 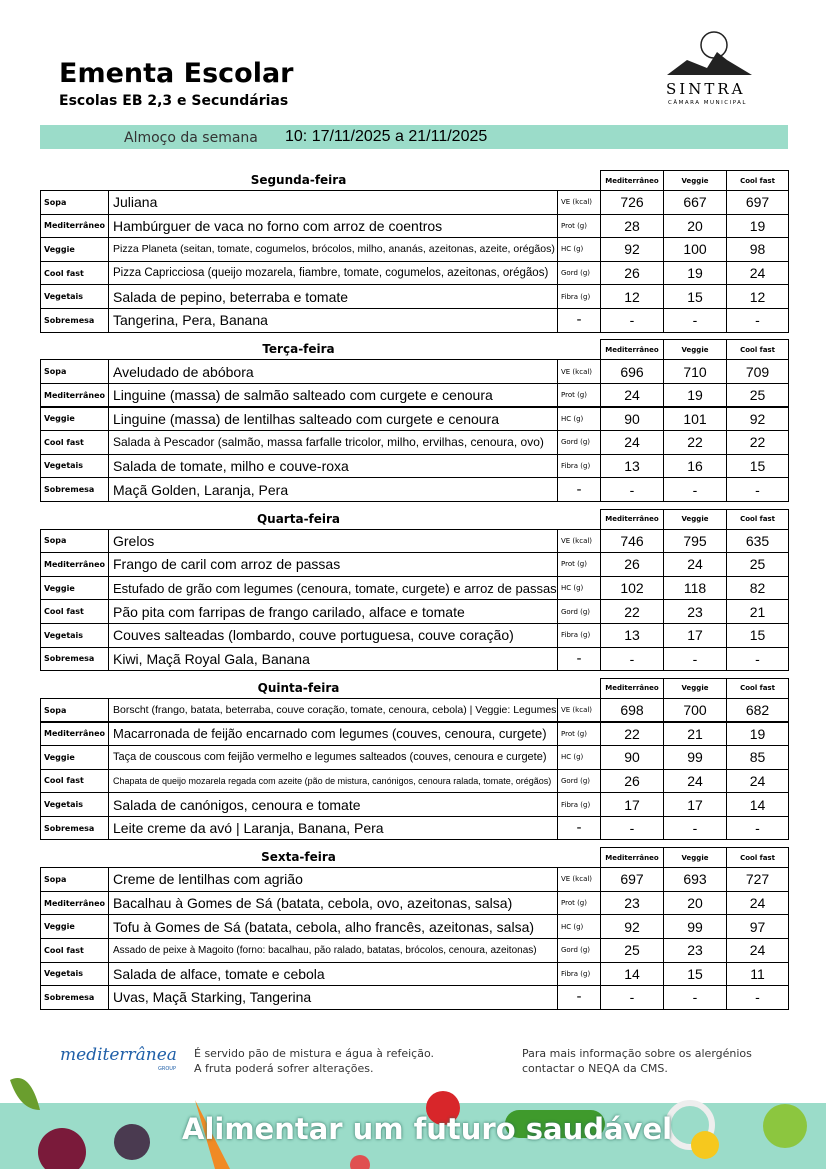 What do you see at coordinates (695, 879) in the screenshot?
I see `value: 693` at bounding box center [695, 879].